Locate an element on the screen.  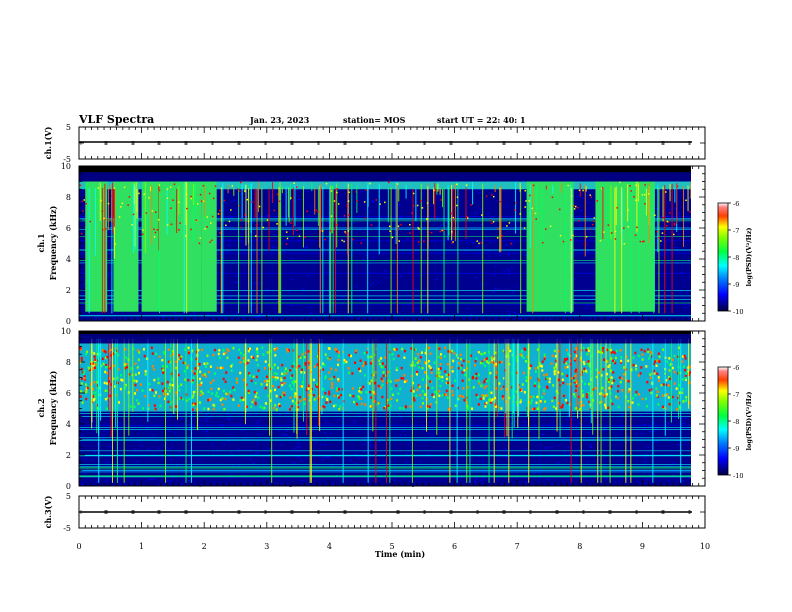
ch1-frequency-axis-label: Frequency (kHz) is located at coordinates (53, 242).